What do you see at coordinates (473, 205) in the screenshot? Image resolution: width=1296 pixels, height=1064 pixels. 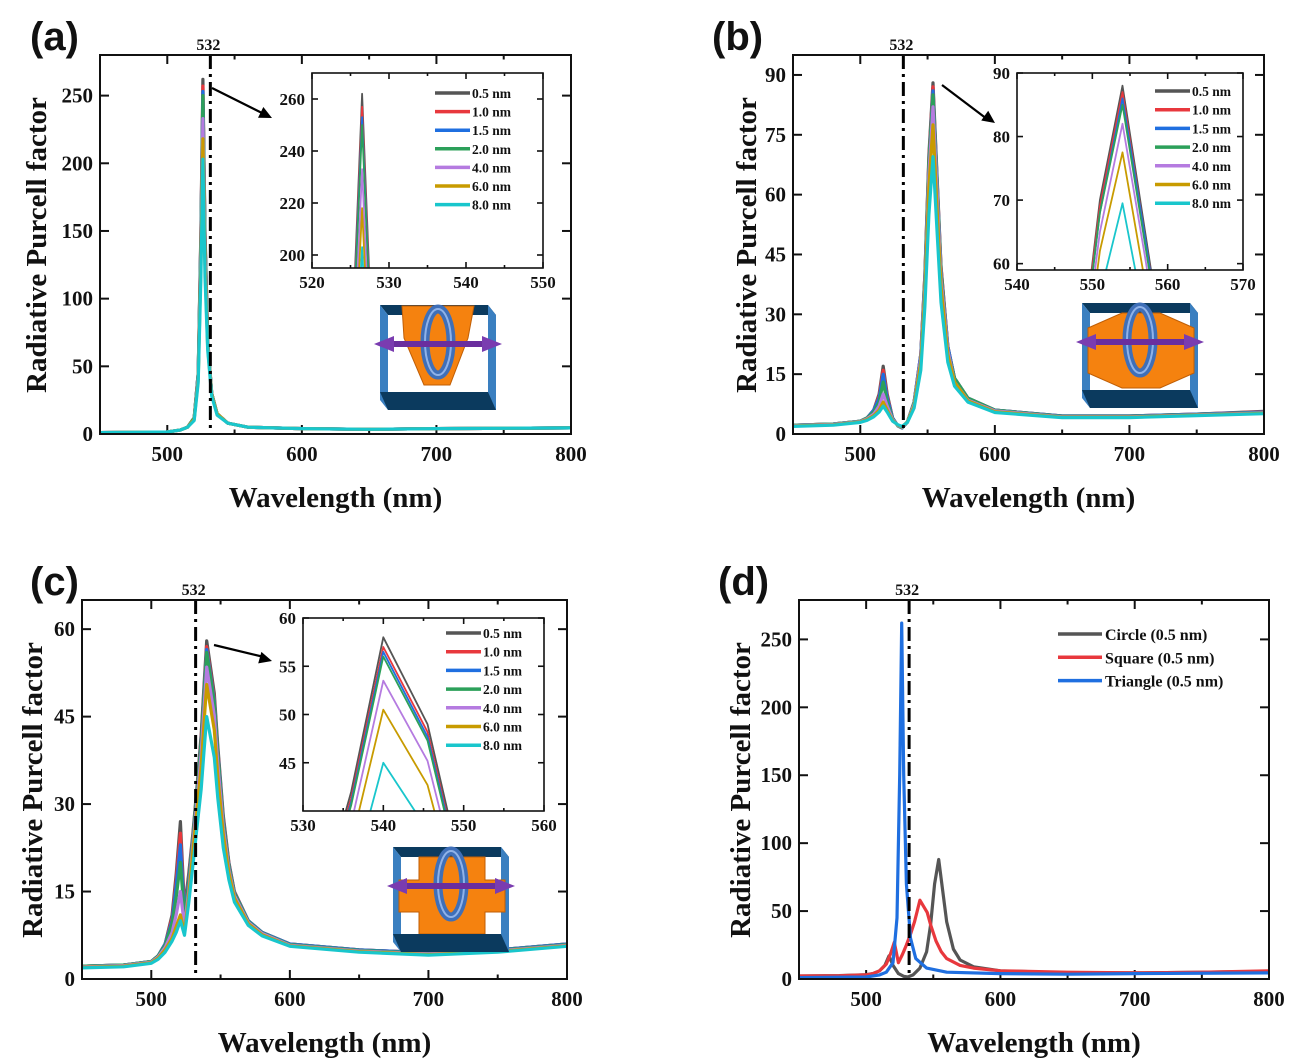 I see `legend-item: 8.0 nm` at bounding box center [473, 205].